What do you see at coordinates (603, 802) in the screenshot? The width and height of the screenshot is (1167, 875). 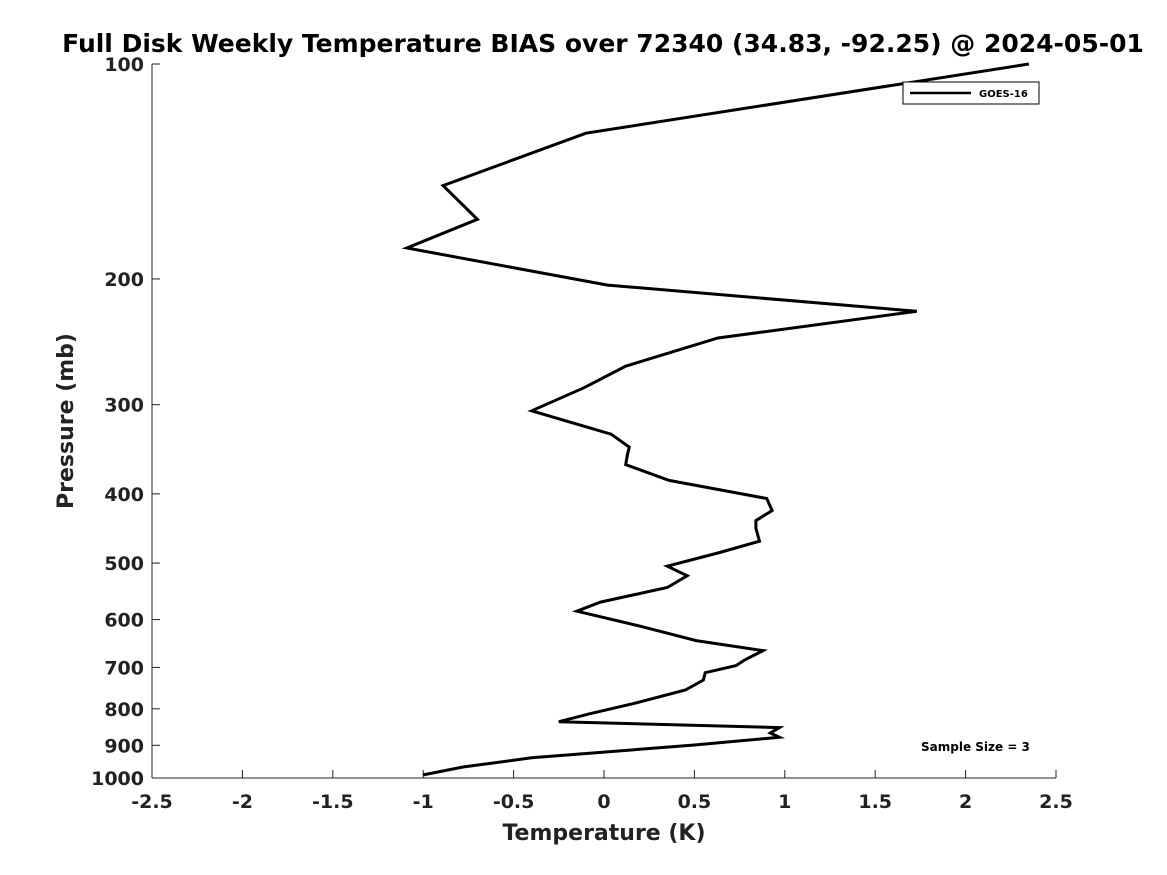 I see `x-tick-label: 0` at bounding box center [603, 802].